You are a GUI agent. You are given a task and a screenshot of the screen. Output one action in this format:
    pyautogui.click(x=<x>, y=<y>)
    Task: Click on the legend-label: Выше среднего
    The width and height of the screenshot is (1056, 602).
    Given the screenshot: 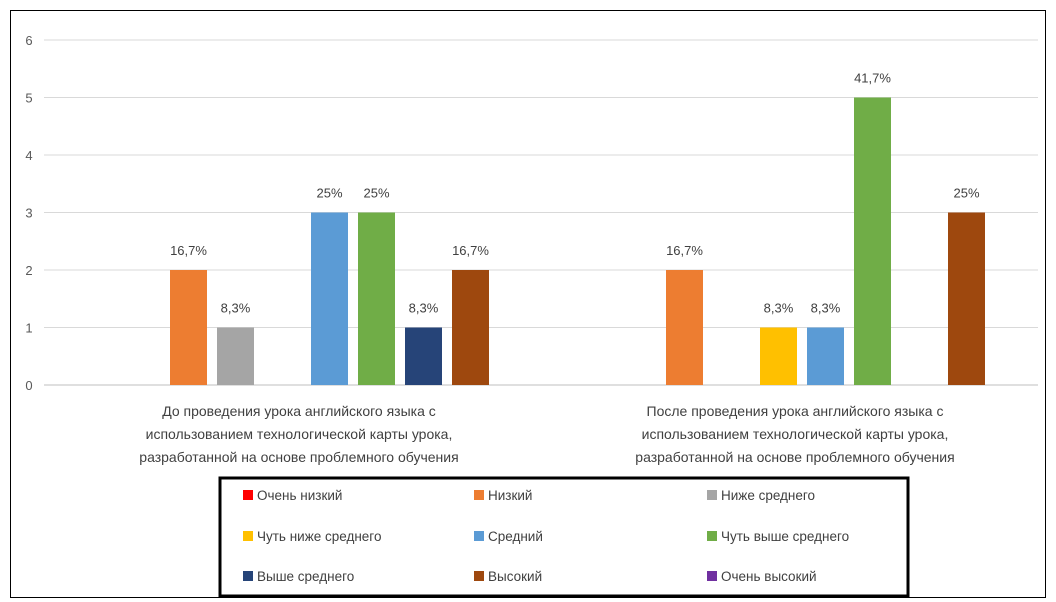 What is the action you would take?
    pyautogui.click(x=305, y=576)
    